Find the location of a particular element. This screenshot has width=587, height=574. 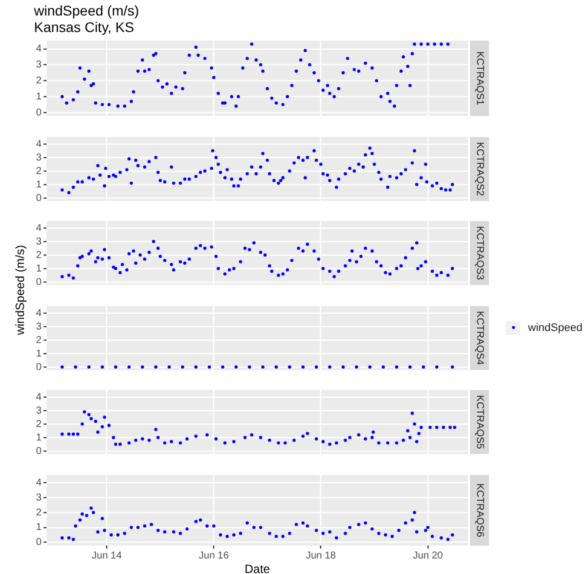

chart-title: windSpeed (m/s) is located at coordinates (86, 10).